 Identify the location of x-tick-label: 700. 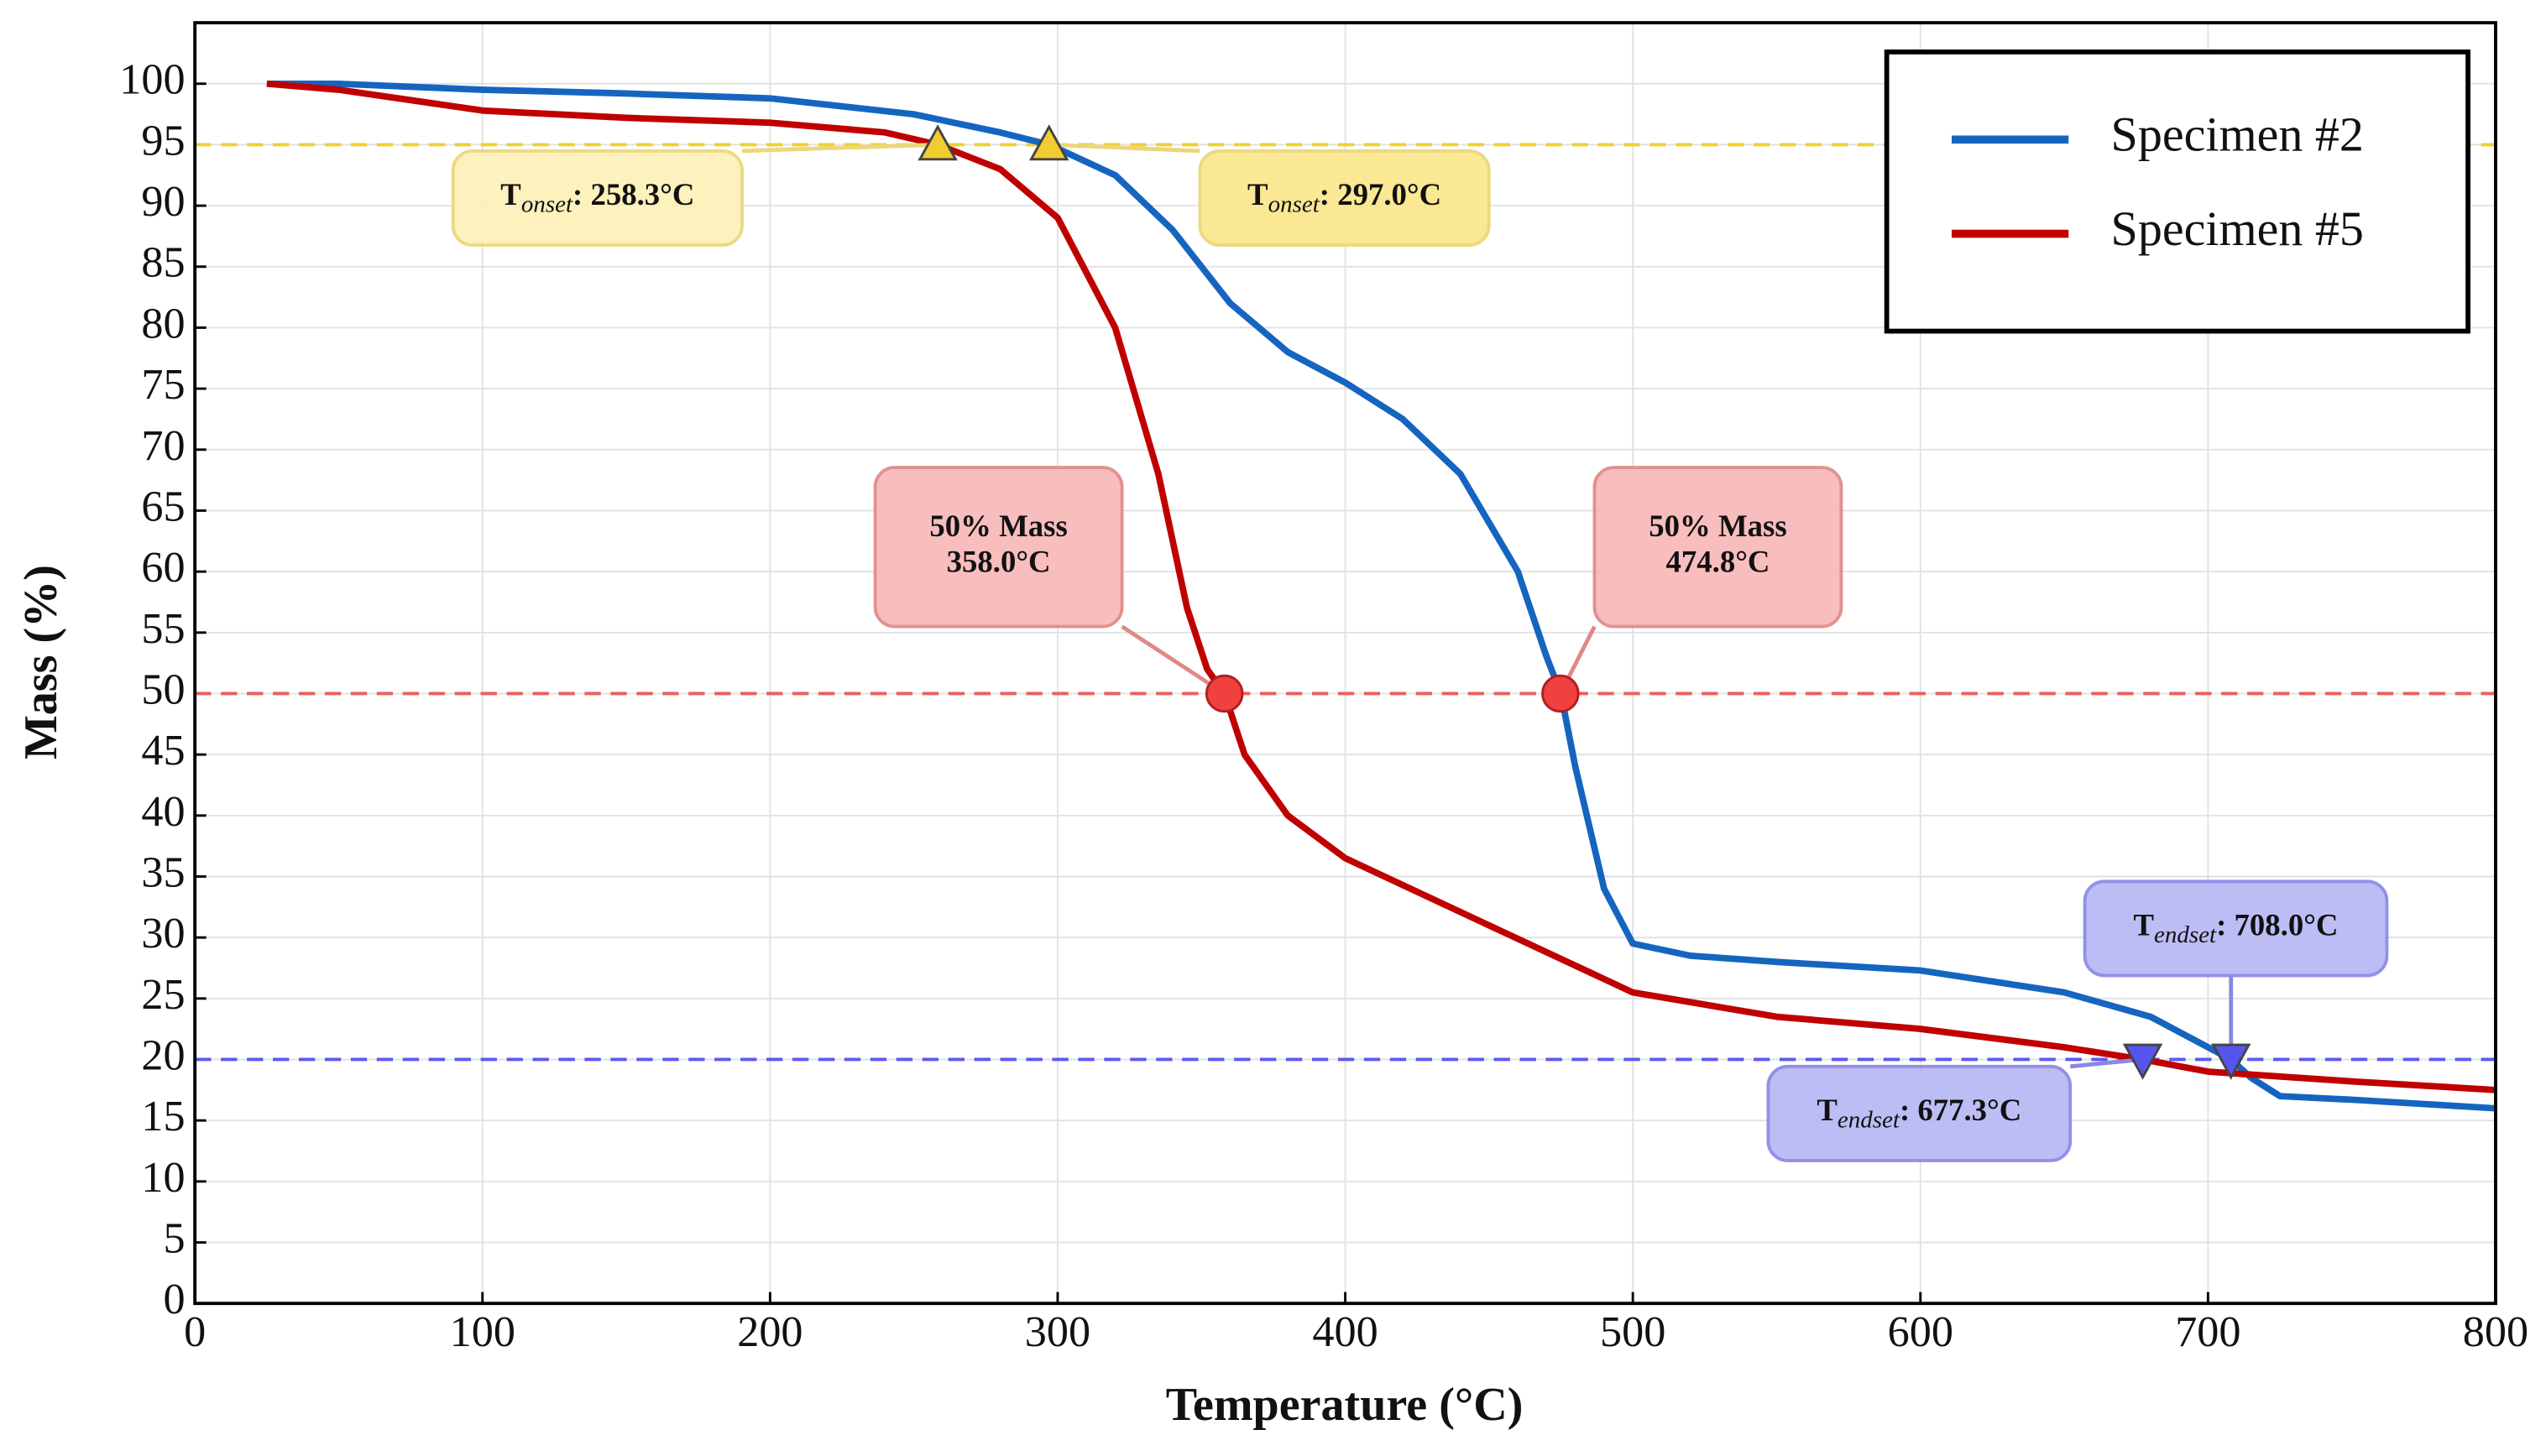
(2207, 1331).